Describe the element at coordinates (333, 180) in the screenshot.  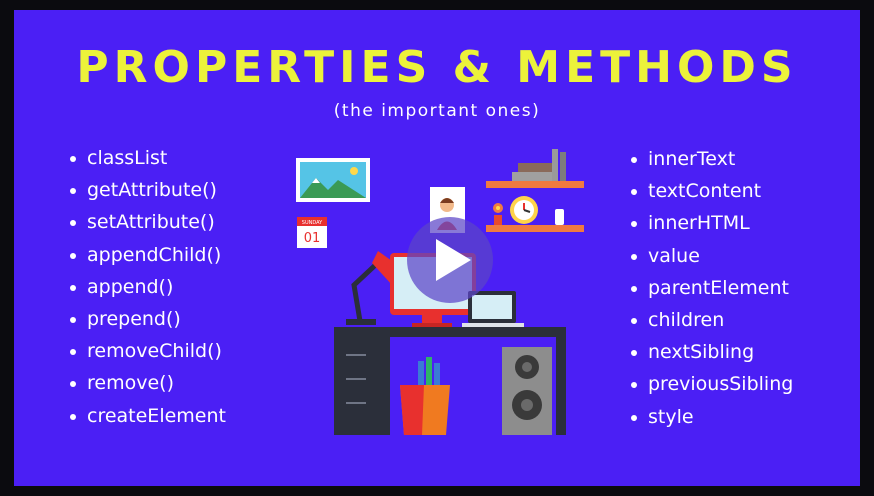
I see `landscape-picture` at that location.